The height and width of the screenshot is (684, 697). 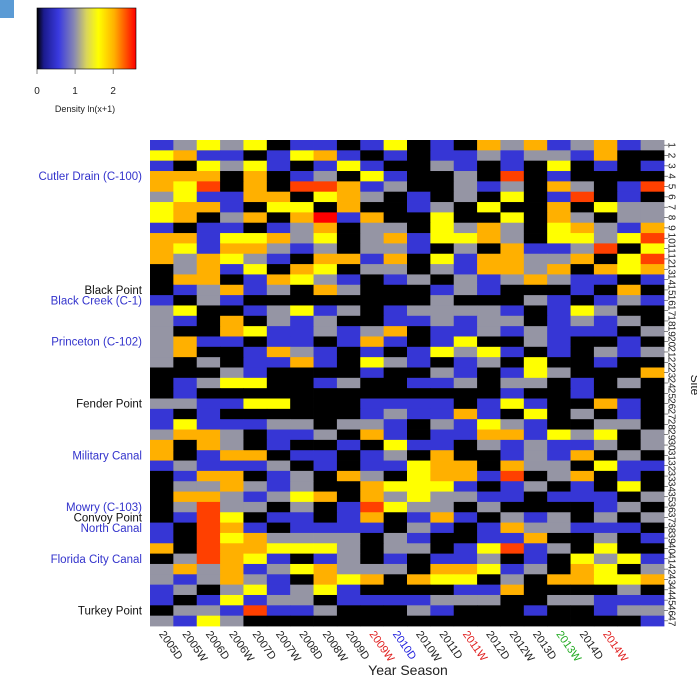 What do you see at coordinates (96, 343) in the screenshot?
I see `site-group-label: Princeton (C-102)` at bounding box center [96, 343].